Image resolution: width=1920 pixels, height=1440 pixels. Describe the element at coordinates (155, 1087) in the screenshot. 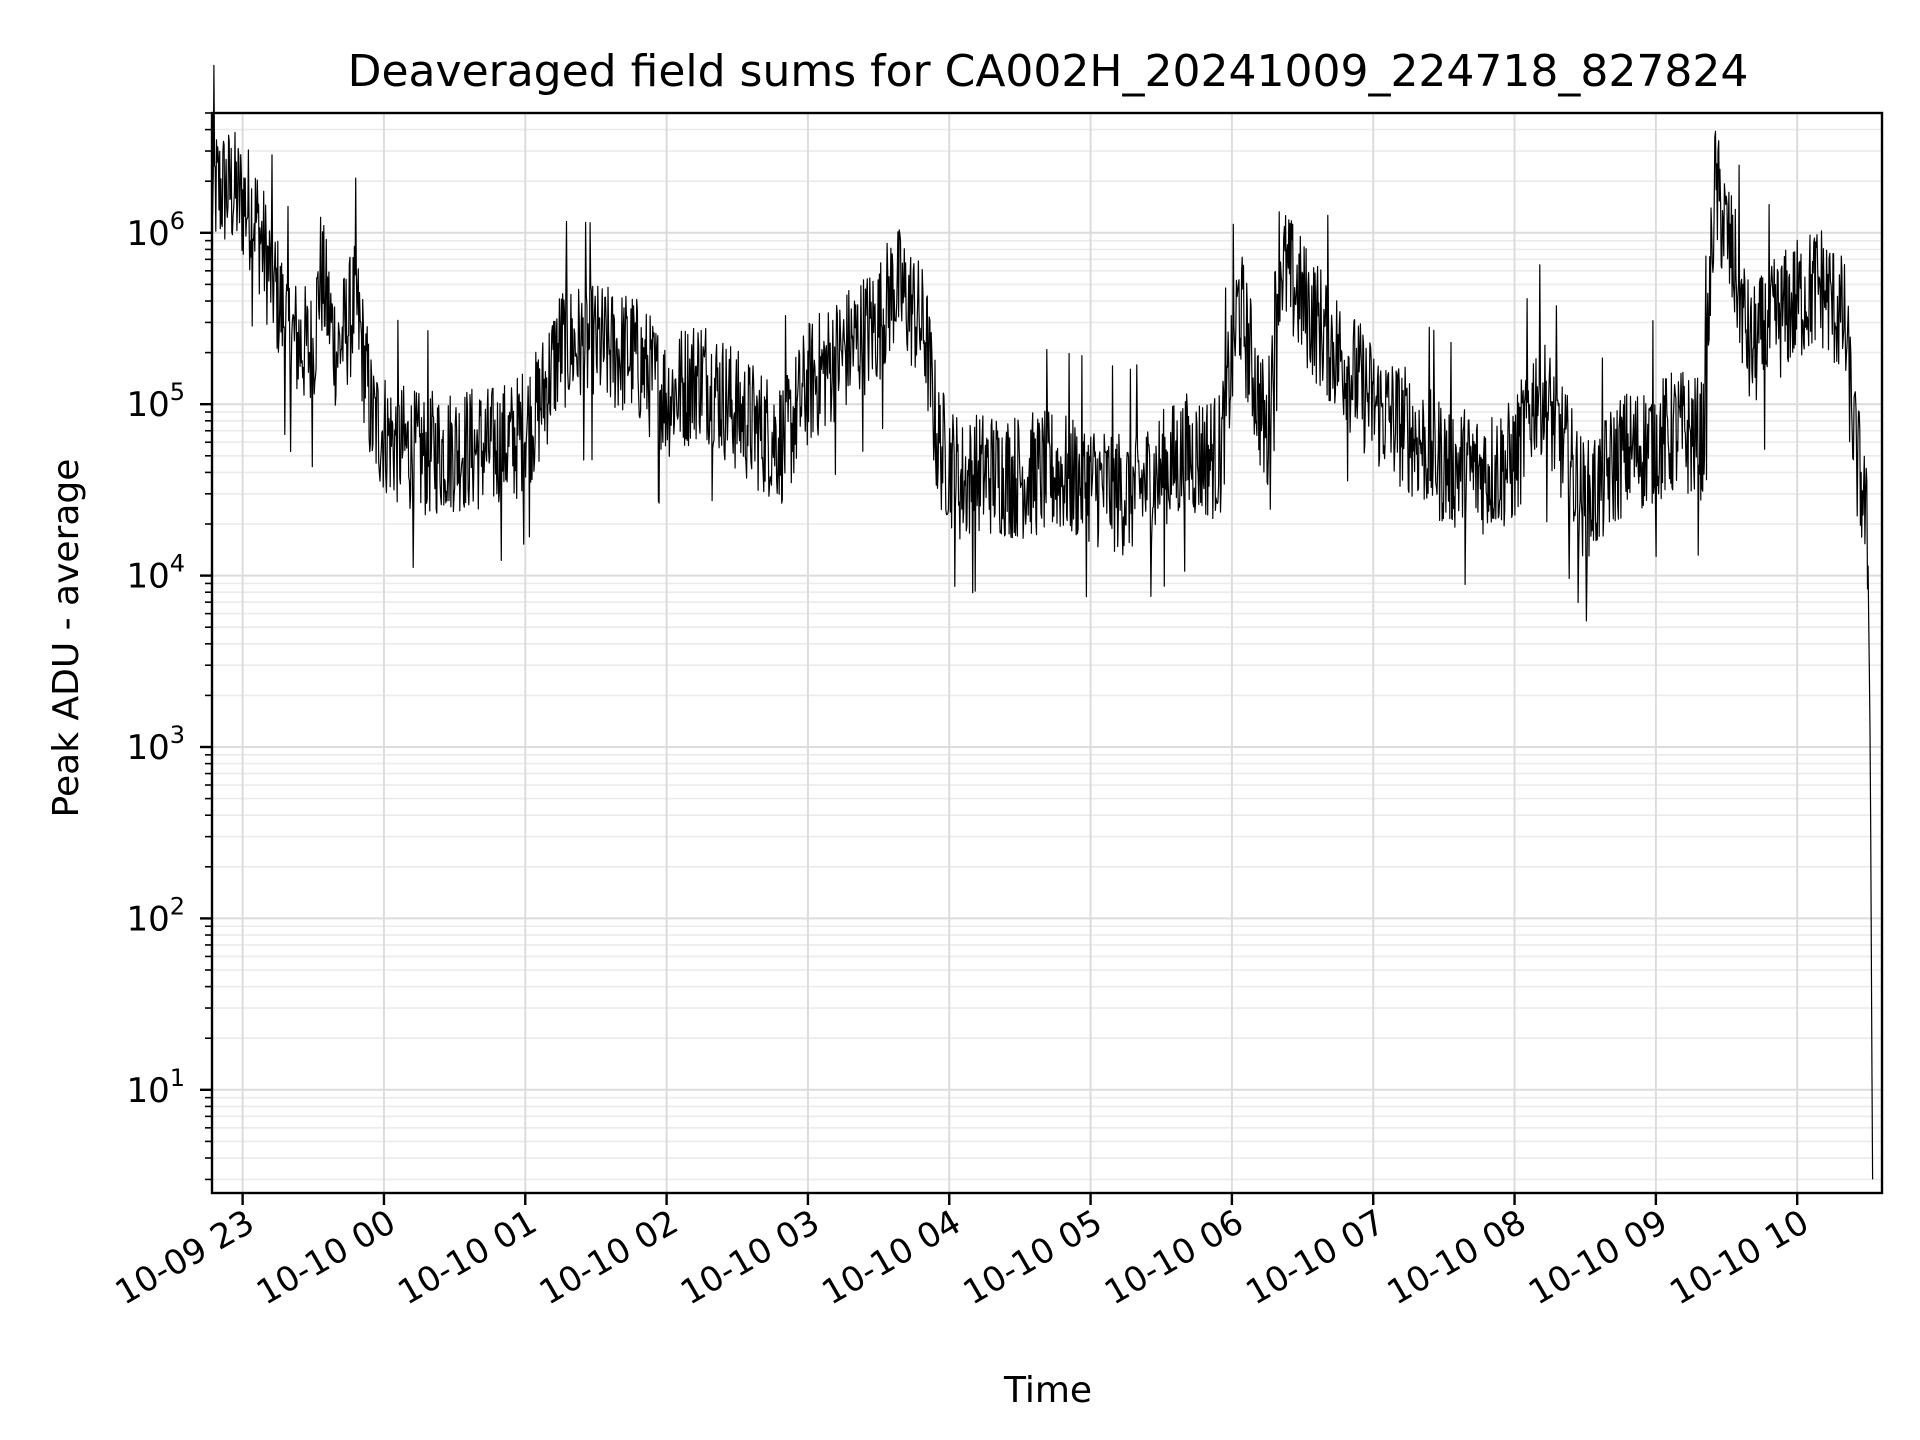

I see `y-tick-label: 10¹` at that location.